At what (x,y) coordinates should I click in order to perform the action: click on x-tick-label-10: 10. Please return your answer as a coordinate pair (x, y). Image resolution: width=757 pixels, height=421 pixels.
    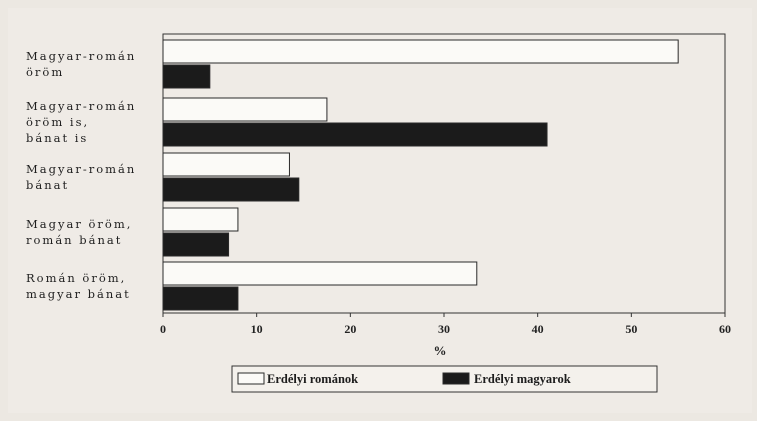
    Looking at the image, I should click on (257, 329).